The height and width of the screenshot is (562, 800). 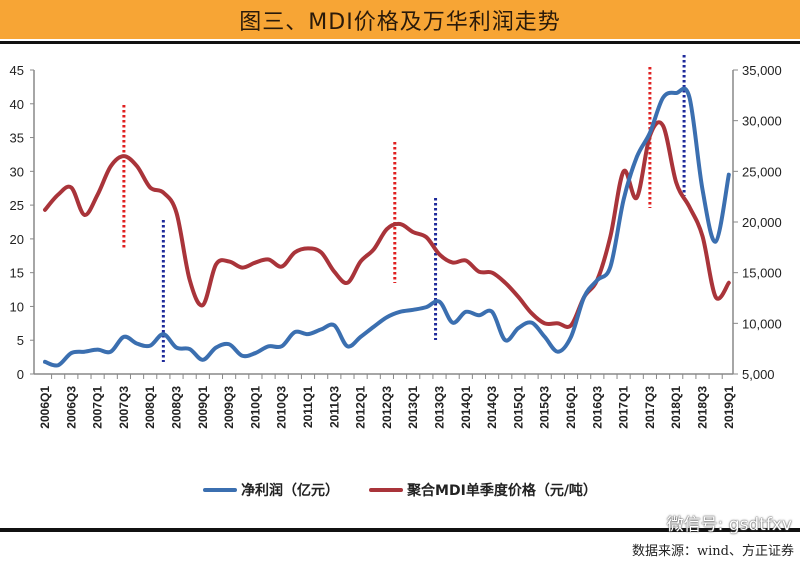 What do you see at coordinates (17, 104) in the screenshot?
I see `left-axis-tick-label: 40` at bounding box center [17, 104].